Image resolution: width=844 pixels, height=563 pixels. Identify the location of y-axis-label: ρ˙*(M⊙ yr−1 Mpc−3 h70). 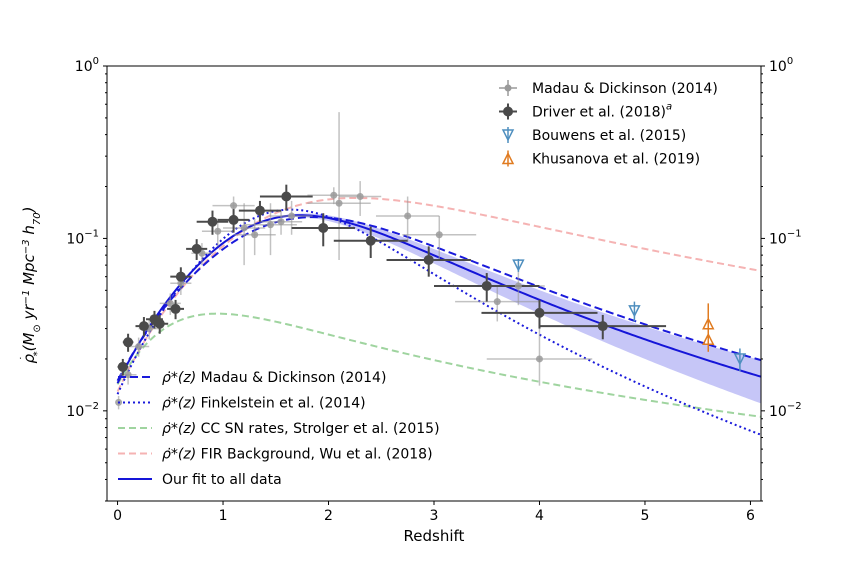
(30, 285).